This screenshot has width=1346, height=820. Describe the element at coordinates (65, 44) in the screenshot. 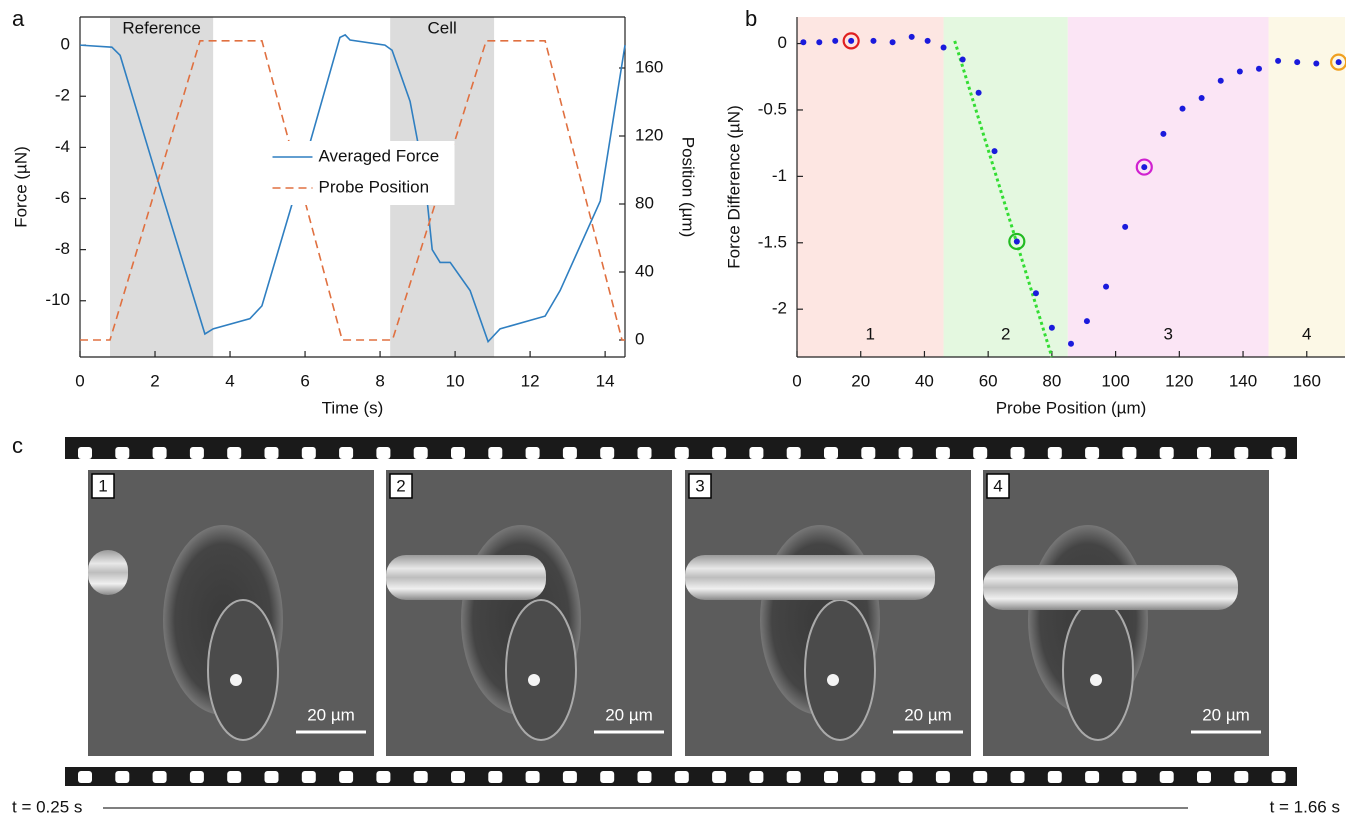

I see `y-tick-label: 0` at that location.